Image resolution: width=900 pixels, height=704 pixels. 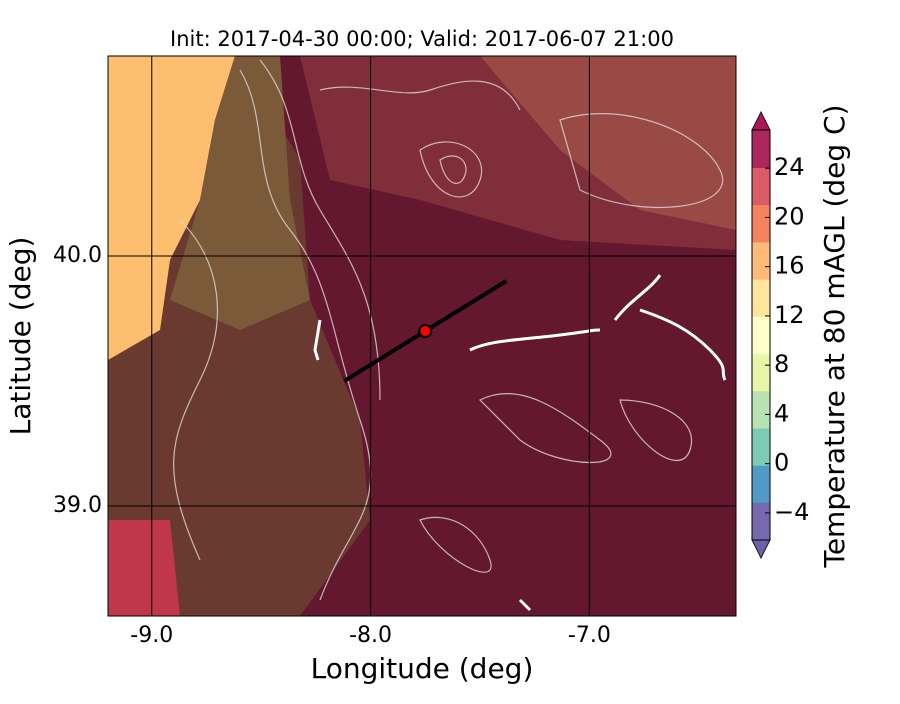 What do you see at coordinates (761, 120) in the screenshot?
I see `colorbar-extend-top` at bounding box center [761, 120].